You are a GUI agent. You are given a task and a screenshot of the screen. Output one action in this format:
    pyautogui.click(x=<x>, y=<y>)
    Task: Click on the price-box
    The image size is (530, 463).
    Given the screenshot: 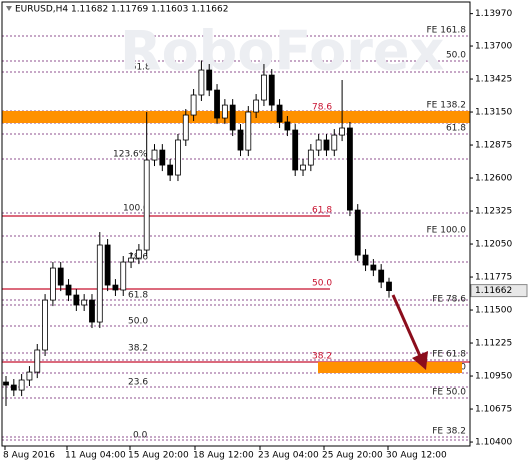 What is the action you would take?
    pyautogui.click(x=499, y=291)
    